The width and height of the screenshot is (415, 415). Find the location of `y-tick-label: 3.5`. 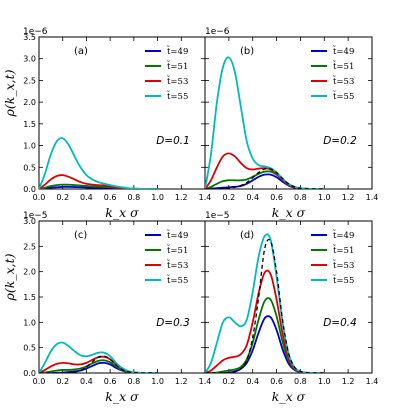

y-tick-label: 3.5 is located at coordinates (29, 37).